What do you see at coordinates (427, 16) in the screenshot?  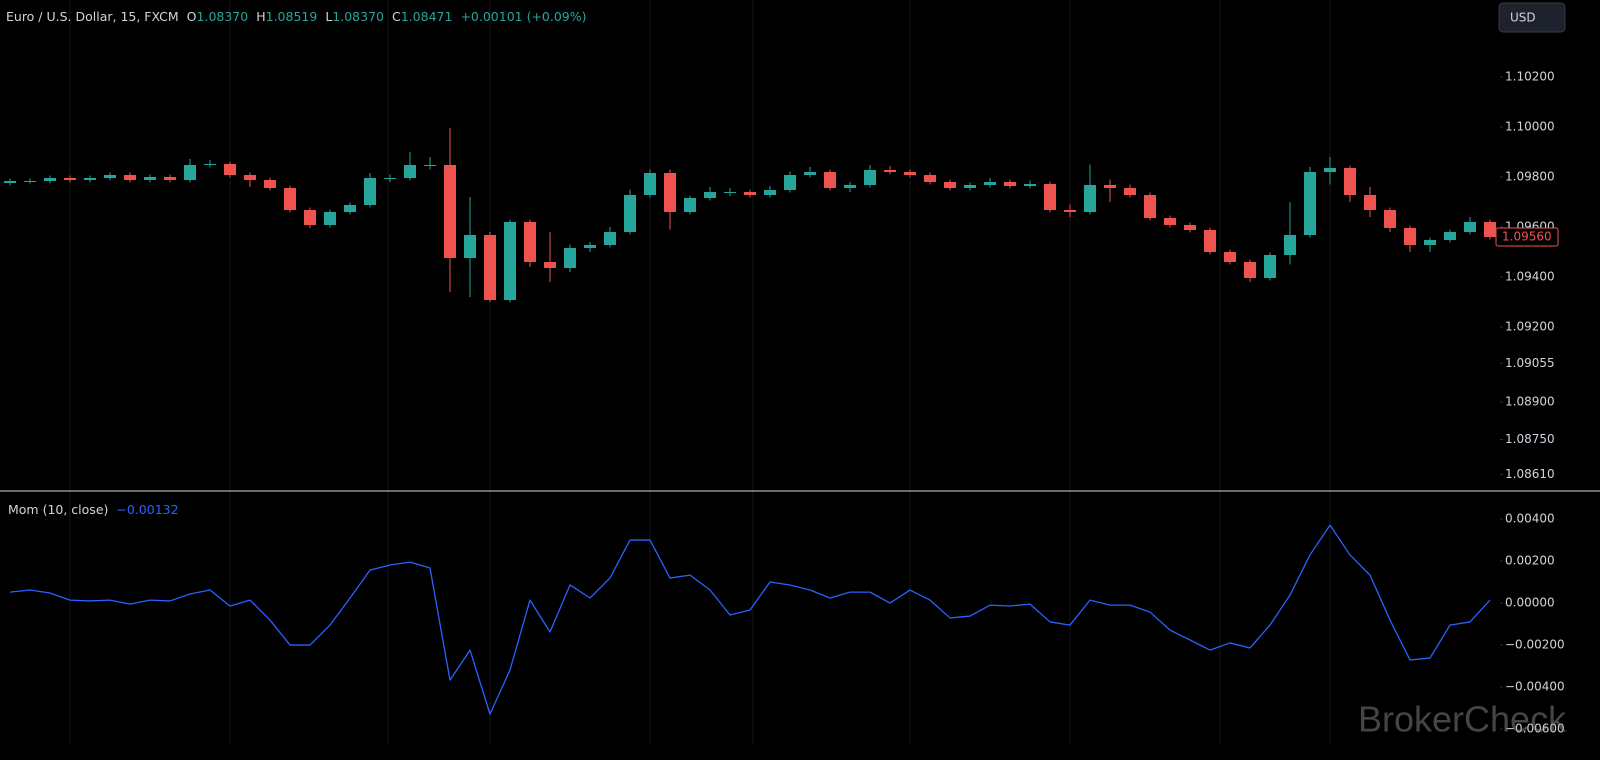 I see `ohlc-value: 1.08471` at bounding box center [427, 16].